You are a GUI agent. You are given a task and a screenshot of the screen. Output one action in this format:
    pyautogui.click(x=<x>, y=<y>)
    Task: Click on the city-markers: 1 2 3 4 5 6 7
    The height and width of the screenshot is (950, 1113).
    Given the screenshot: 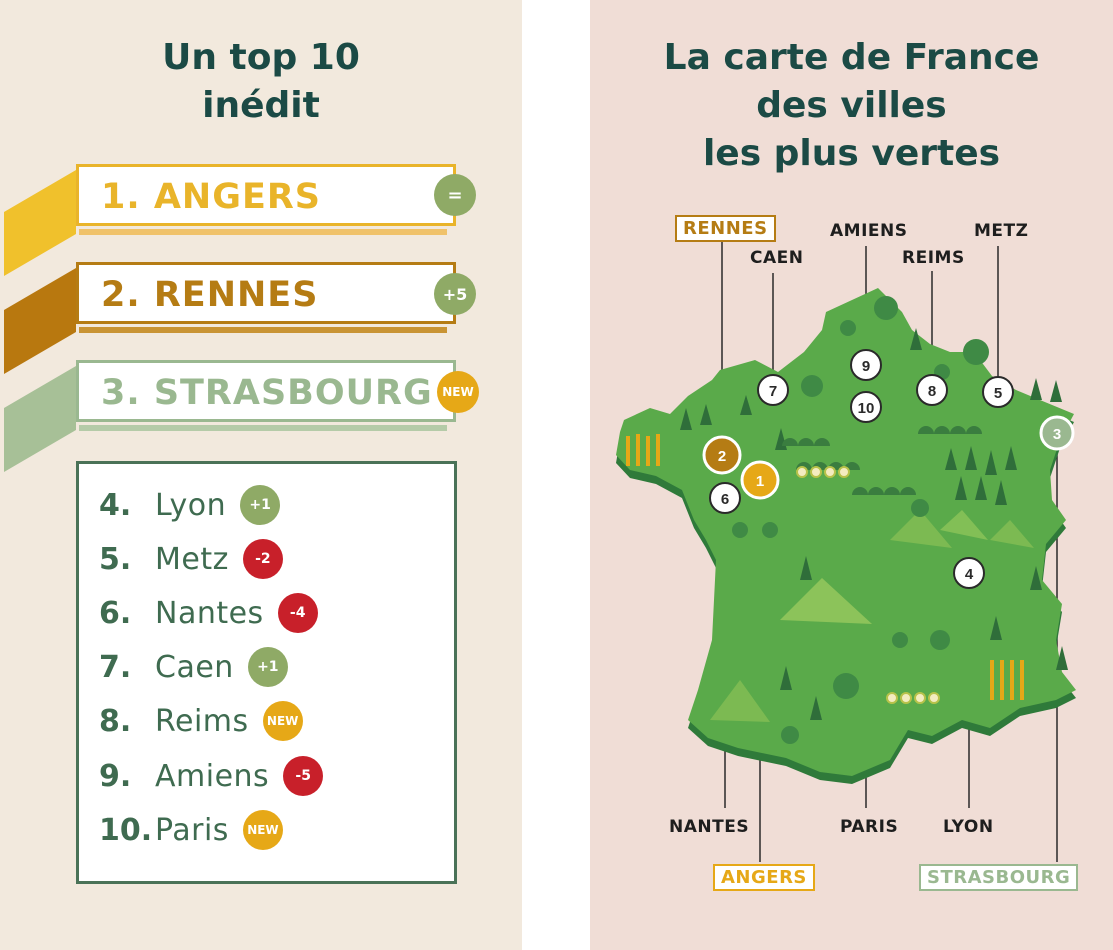 What is the action you would take?
    pyautogui.click(x=888, y=469)
    